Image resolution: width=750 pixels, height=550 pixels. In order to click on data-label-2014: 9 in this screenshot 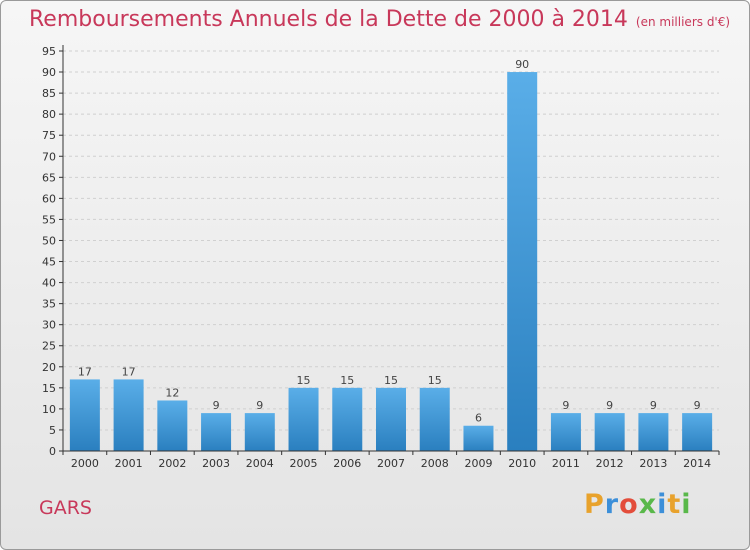, I will do `click(697, 405)`.